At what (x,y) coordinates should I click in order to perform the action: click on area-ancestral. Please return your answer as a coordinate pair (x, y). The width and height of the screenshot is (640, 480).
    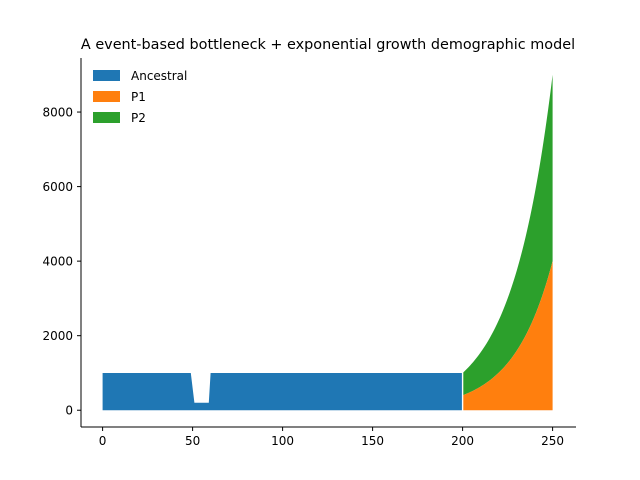
    Looking at the image, I should click on (282, 391).